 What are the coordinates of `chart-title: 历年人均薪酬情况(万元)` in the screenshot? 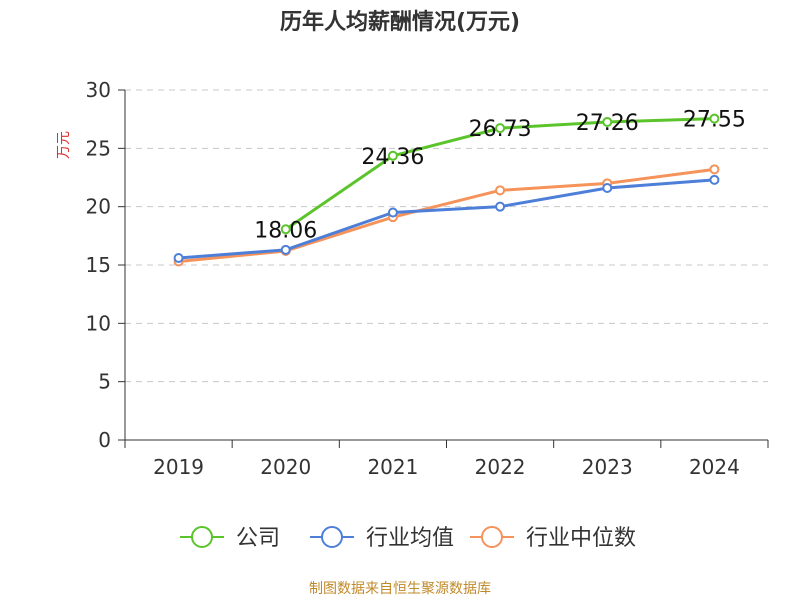 It's located at (400, 22).